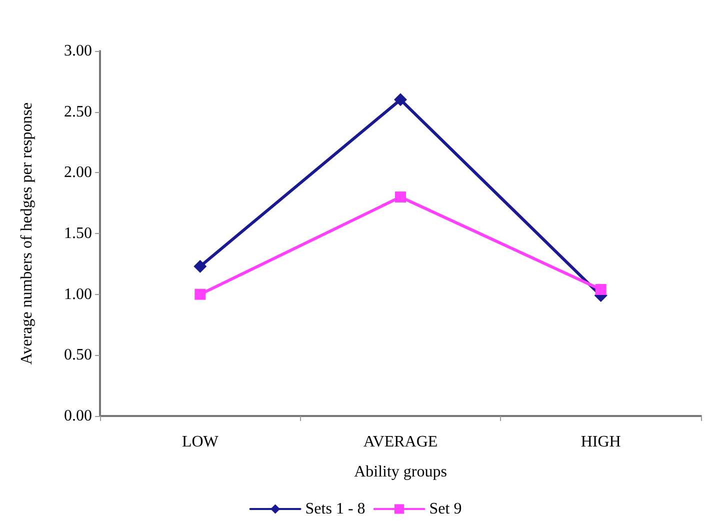 This screenshot has width=711, height=524. What do you see at coordinates (78, 355) in the screenshot?
I see `y-tick-label: 0.50` at bounding box center [78, 355].